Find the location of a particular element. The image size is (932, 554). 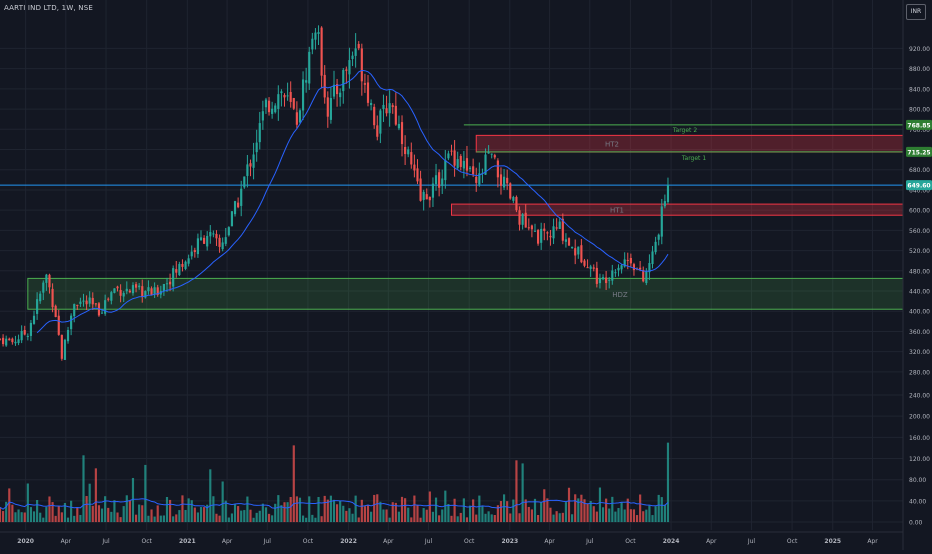

time-tick-label: 2022 is located at coordinates (348, 541).